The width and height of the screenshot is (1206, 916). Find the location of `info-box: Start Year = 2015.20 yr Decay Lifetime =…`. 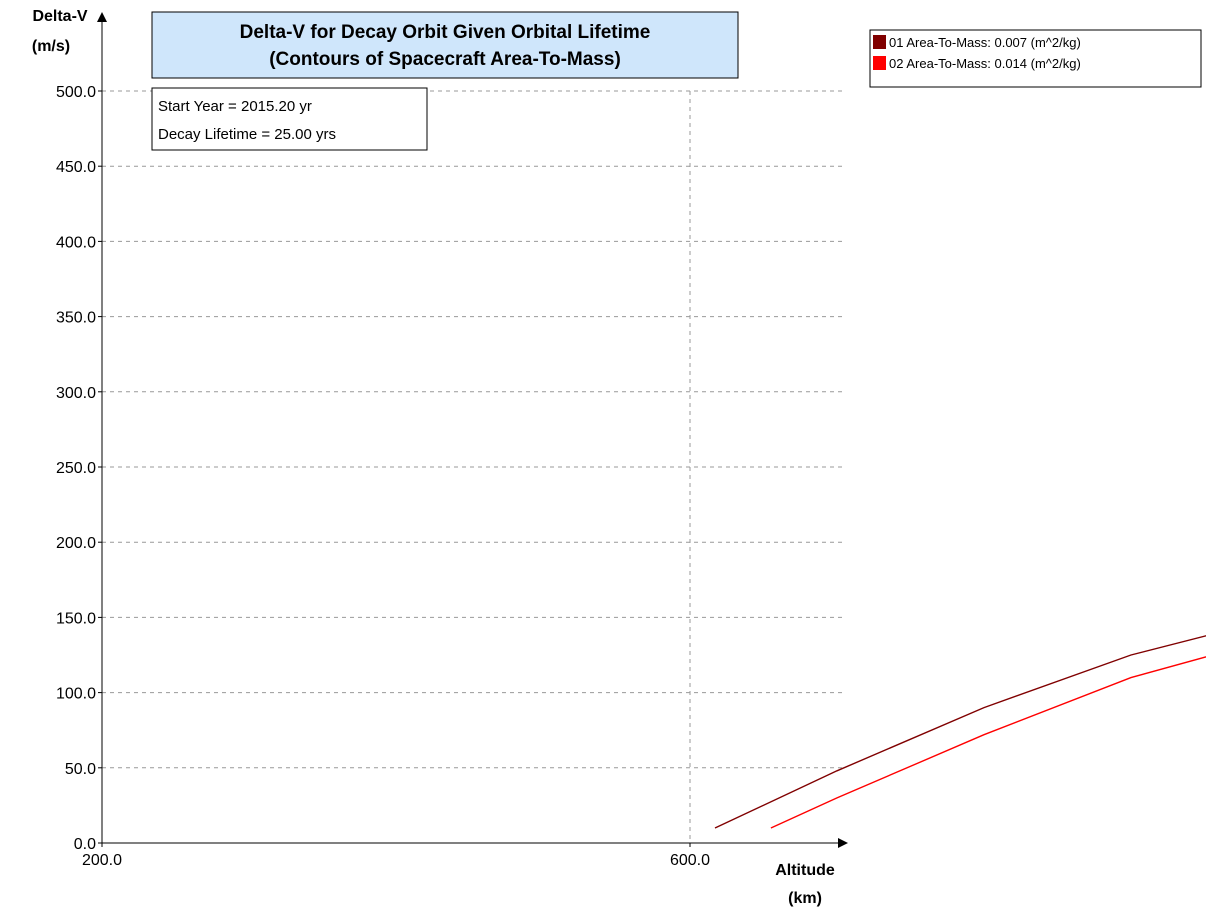

info-box: Start Year = 2015.20 yr Decay Lifetime =… is located at coordinates (289, 119).